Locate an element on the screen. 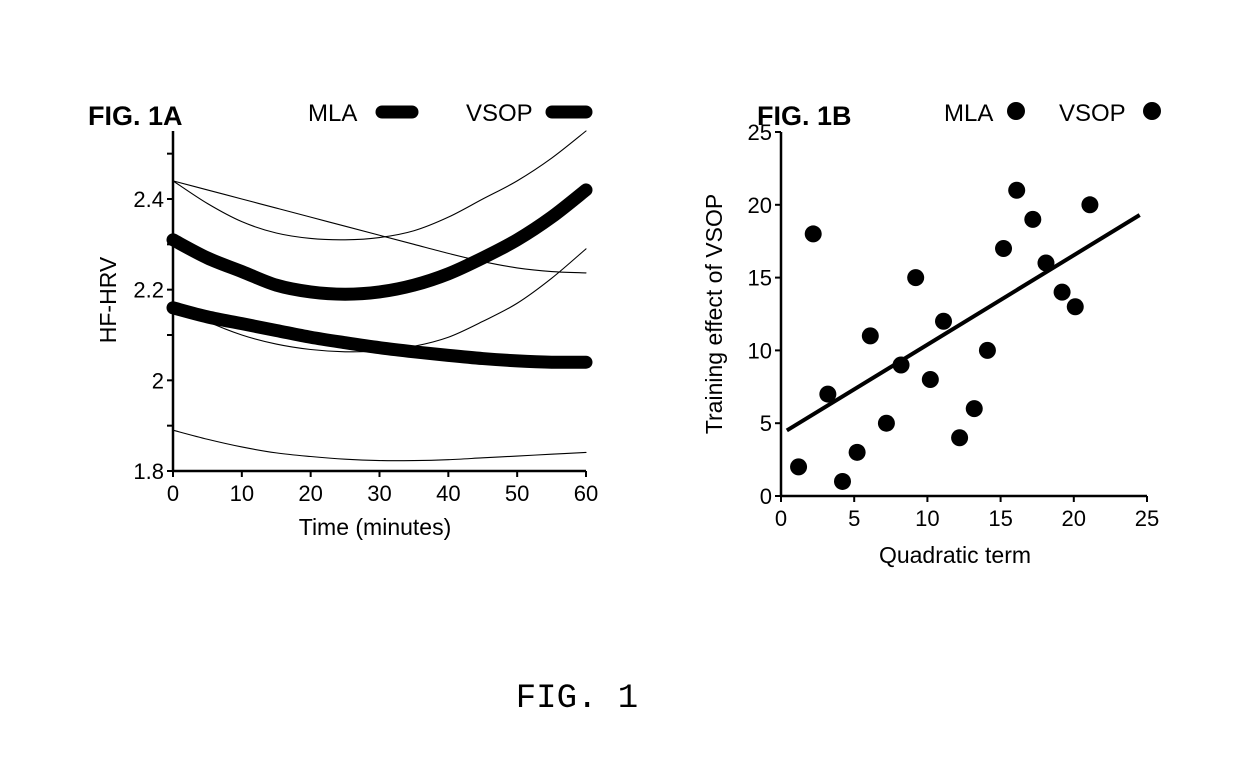 This screenshot has width=1240, height=771. x-axis-label-b: Quadratic term is located at coordinates (955, 555).